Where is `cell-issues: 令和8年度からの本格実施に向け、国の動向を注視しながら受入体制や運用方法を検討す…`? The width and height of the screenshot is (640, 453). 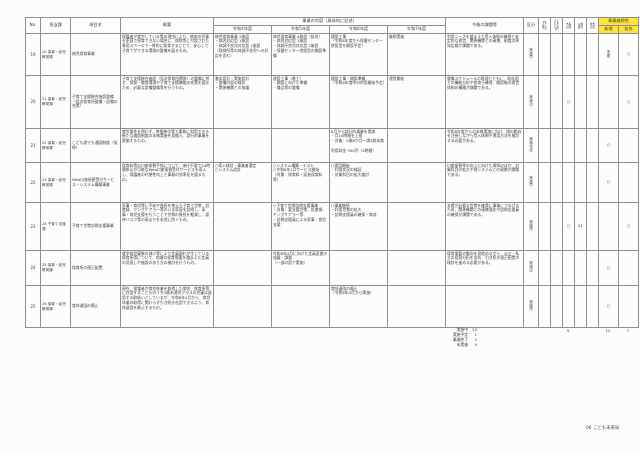
cell-issues: 令和8年度からの本格実施に向け、国の動向を注視しながら受入体制や運用方法を検討す… is located at coordinates (485, 145).